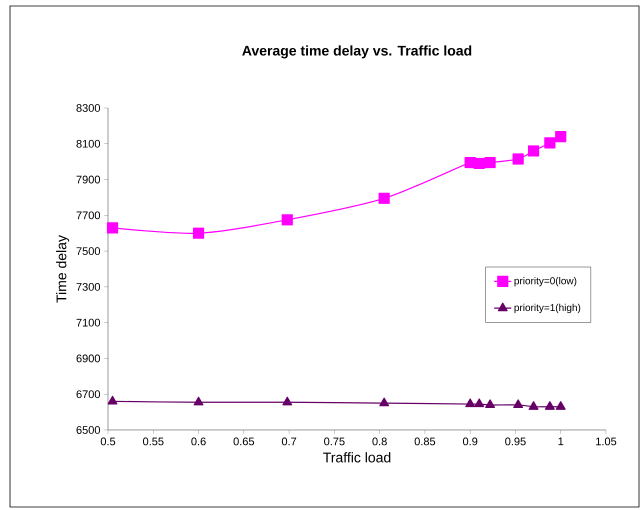  Describe the element at coordinates (356, 457) in the screenshot. I see `x-axis-title: Traffic load` at that location.